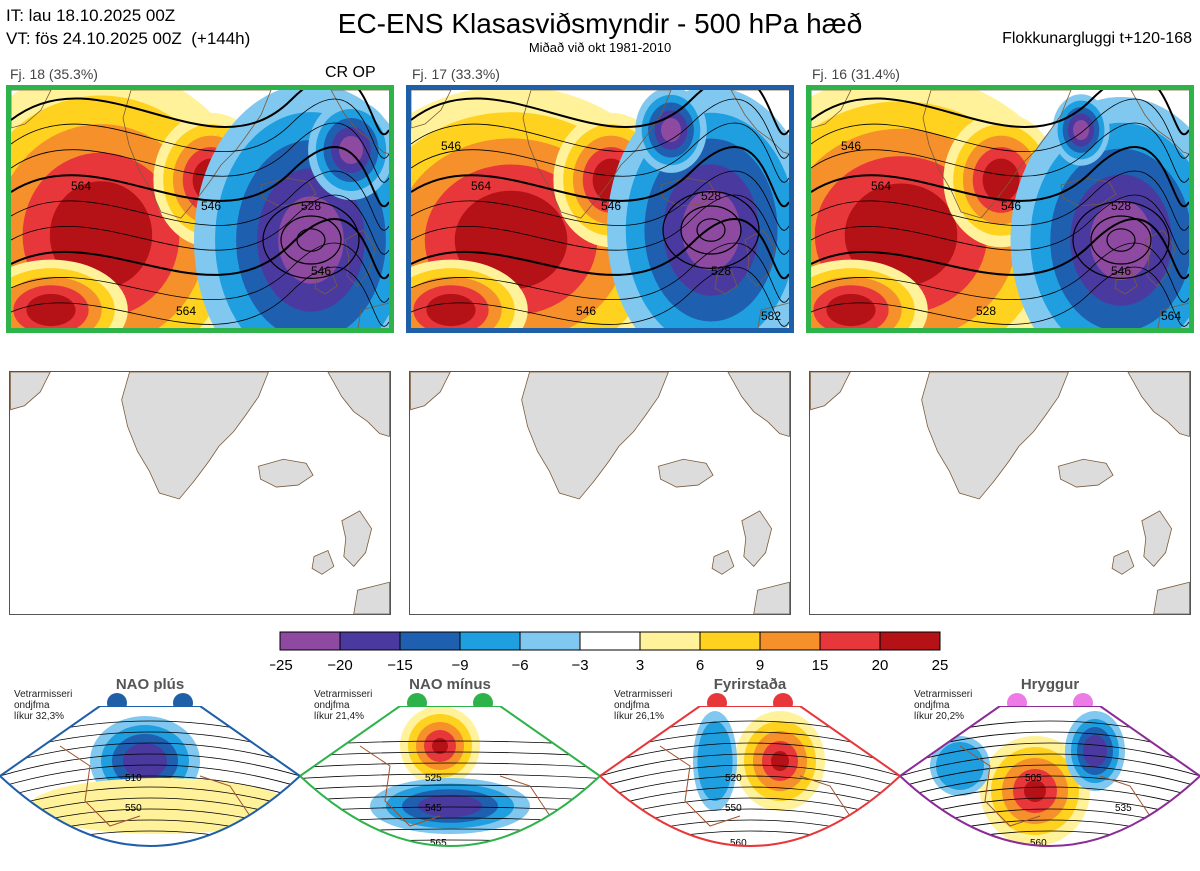 The height and width of the screenshot is (871, 1200). I want to click on regime-probability-note: Vetrarmisseri ondjfma líkur 21,4%, so click(343, 705).